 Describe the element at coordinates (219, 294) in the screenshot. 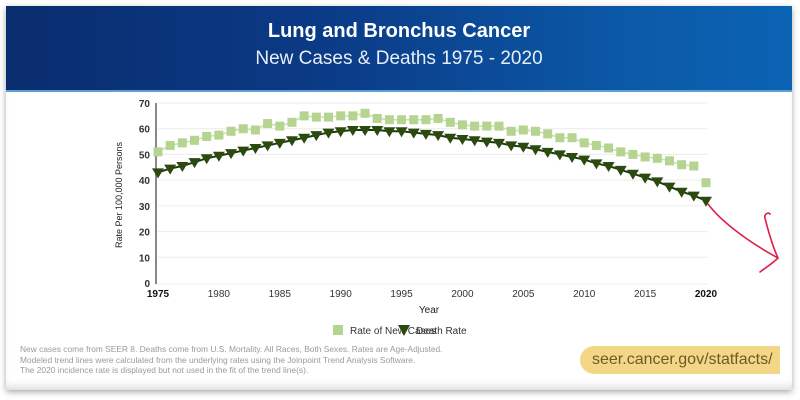

I see `x-tick: 1980` at that location.